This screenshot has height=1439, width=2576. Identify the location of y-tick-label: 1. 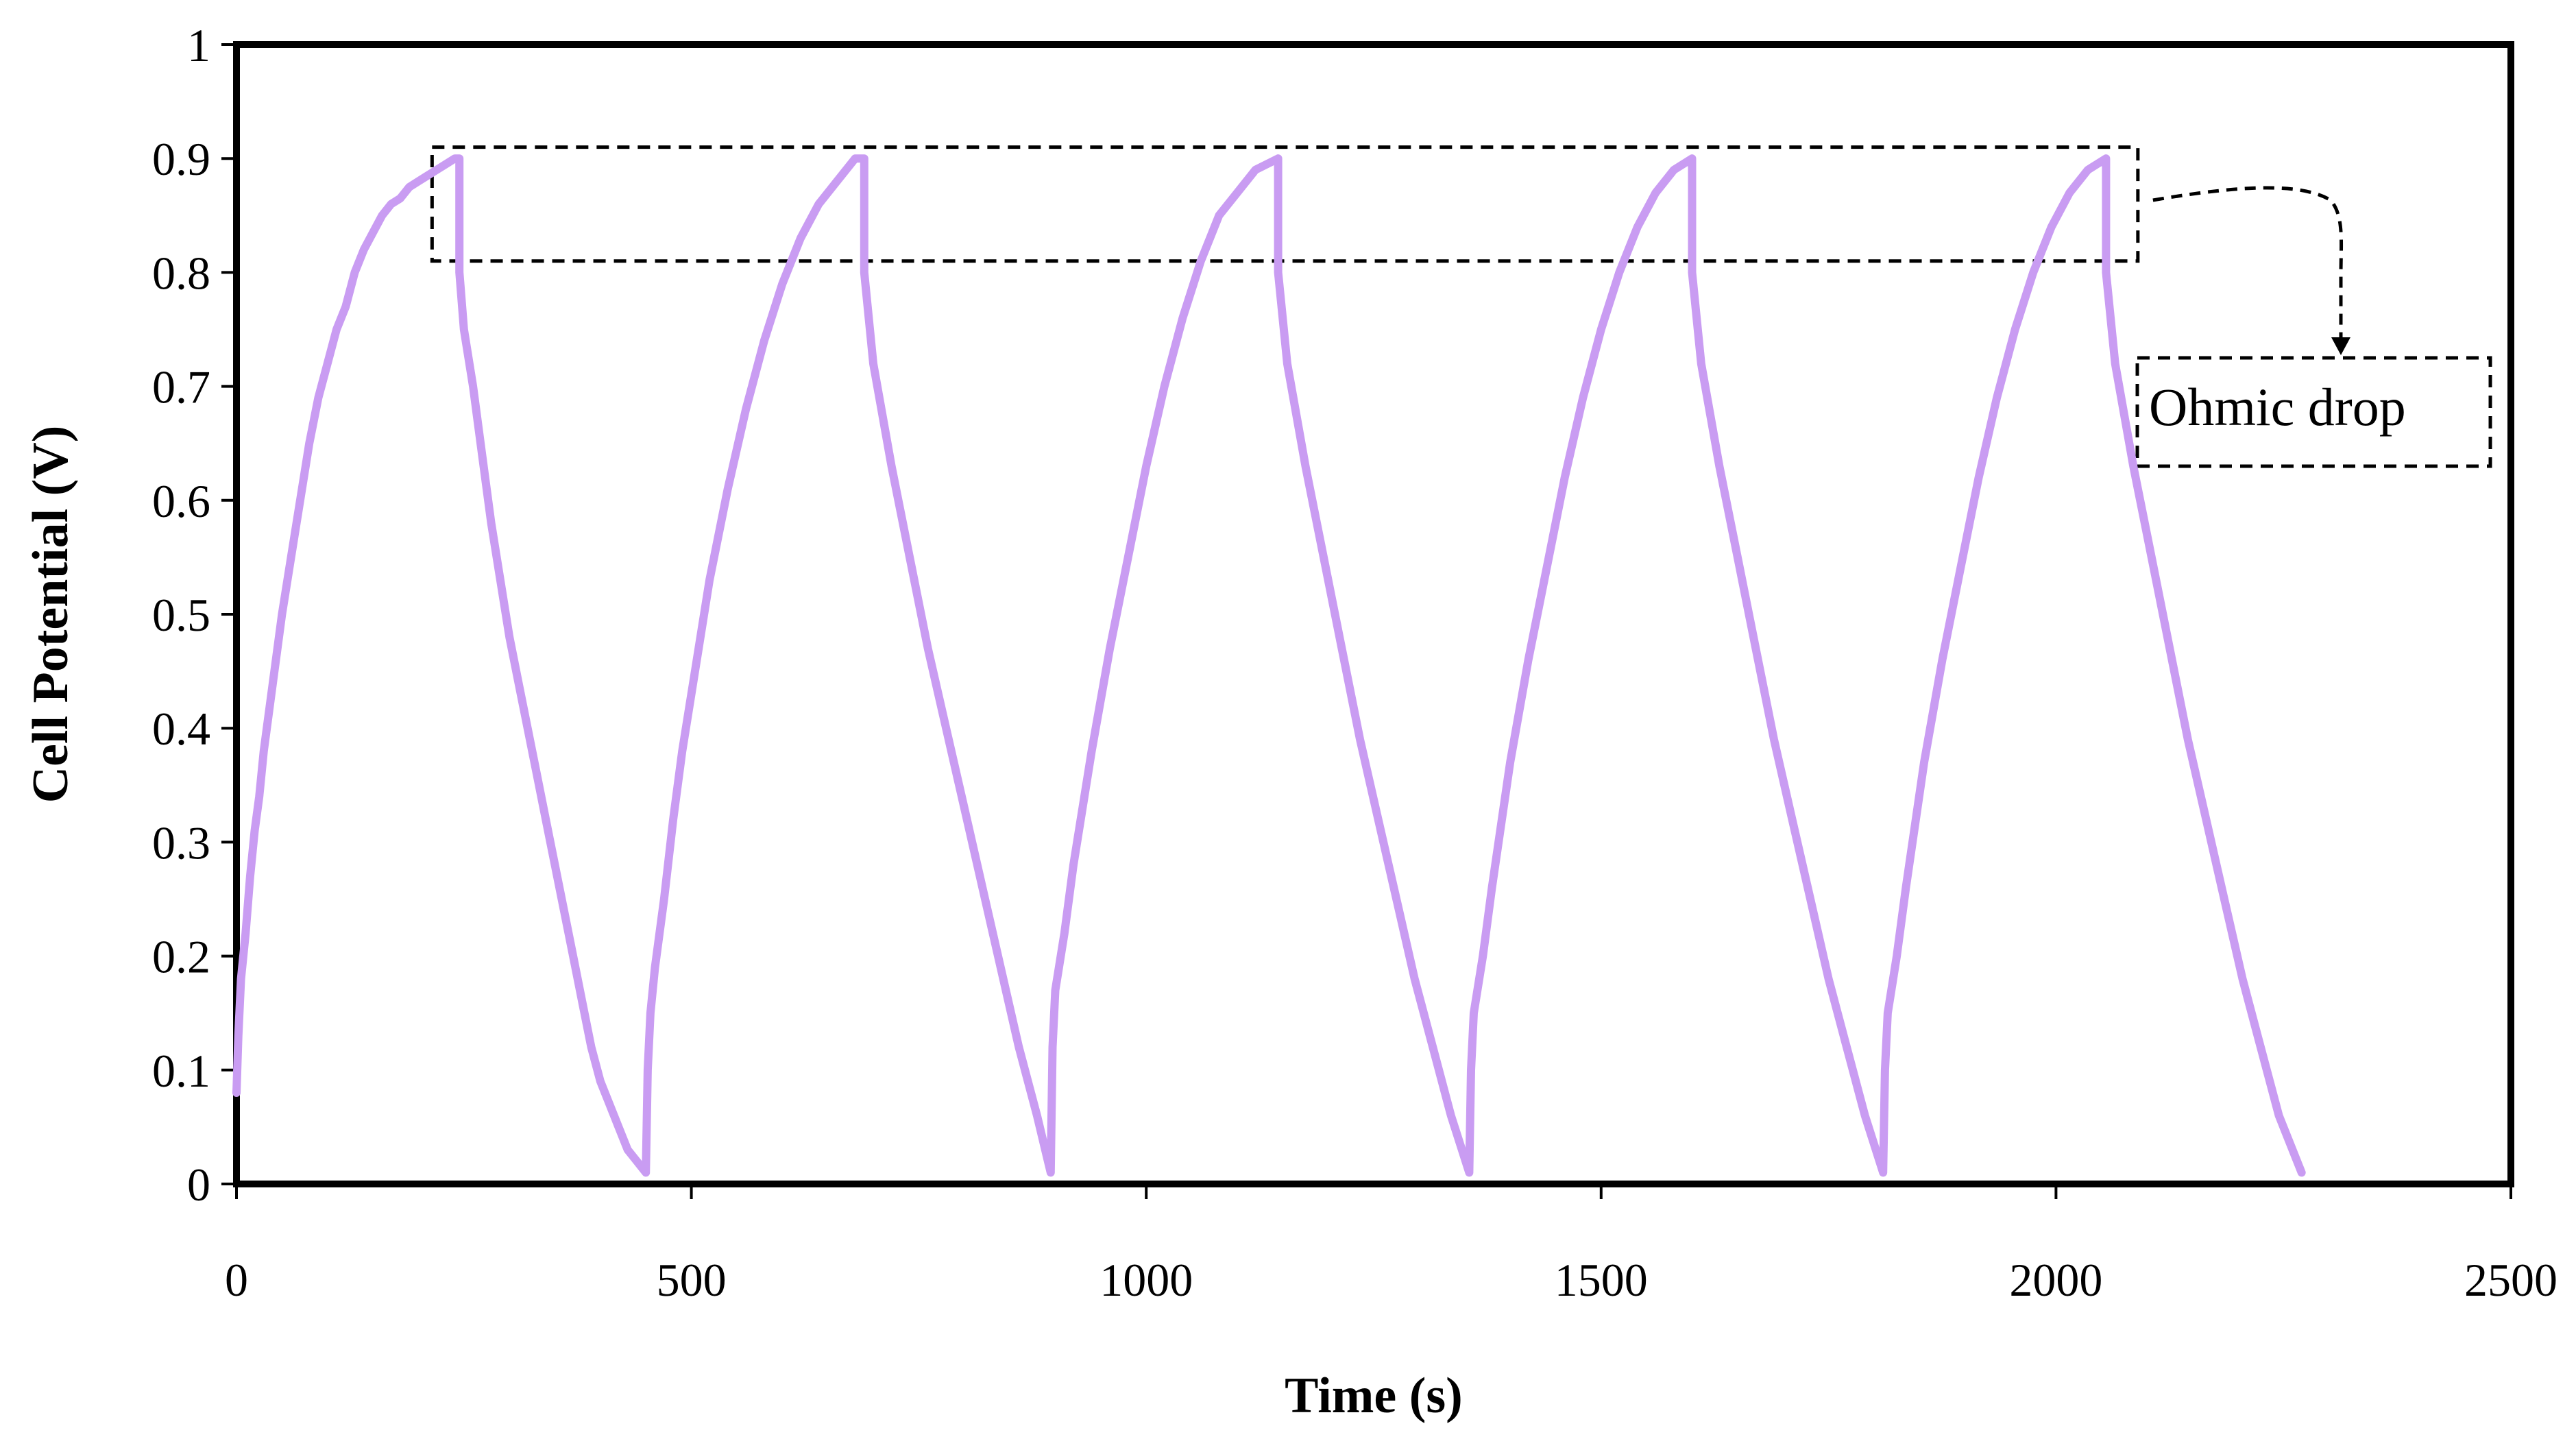
(198, 45).